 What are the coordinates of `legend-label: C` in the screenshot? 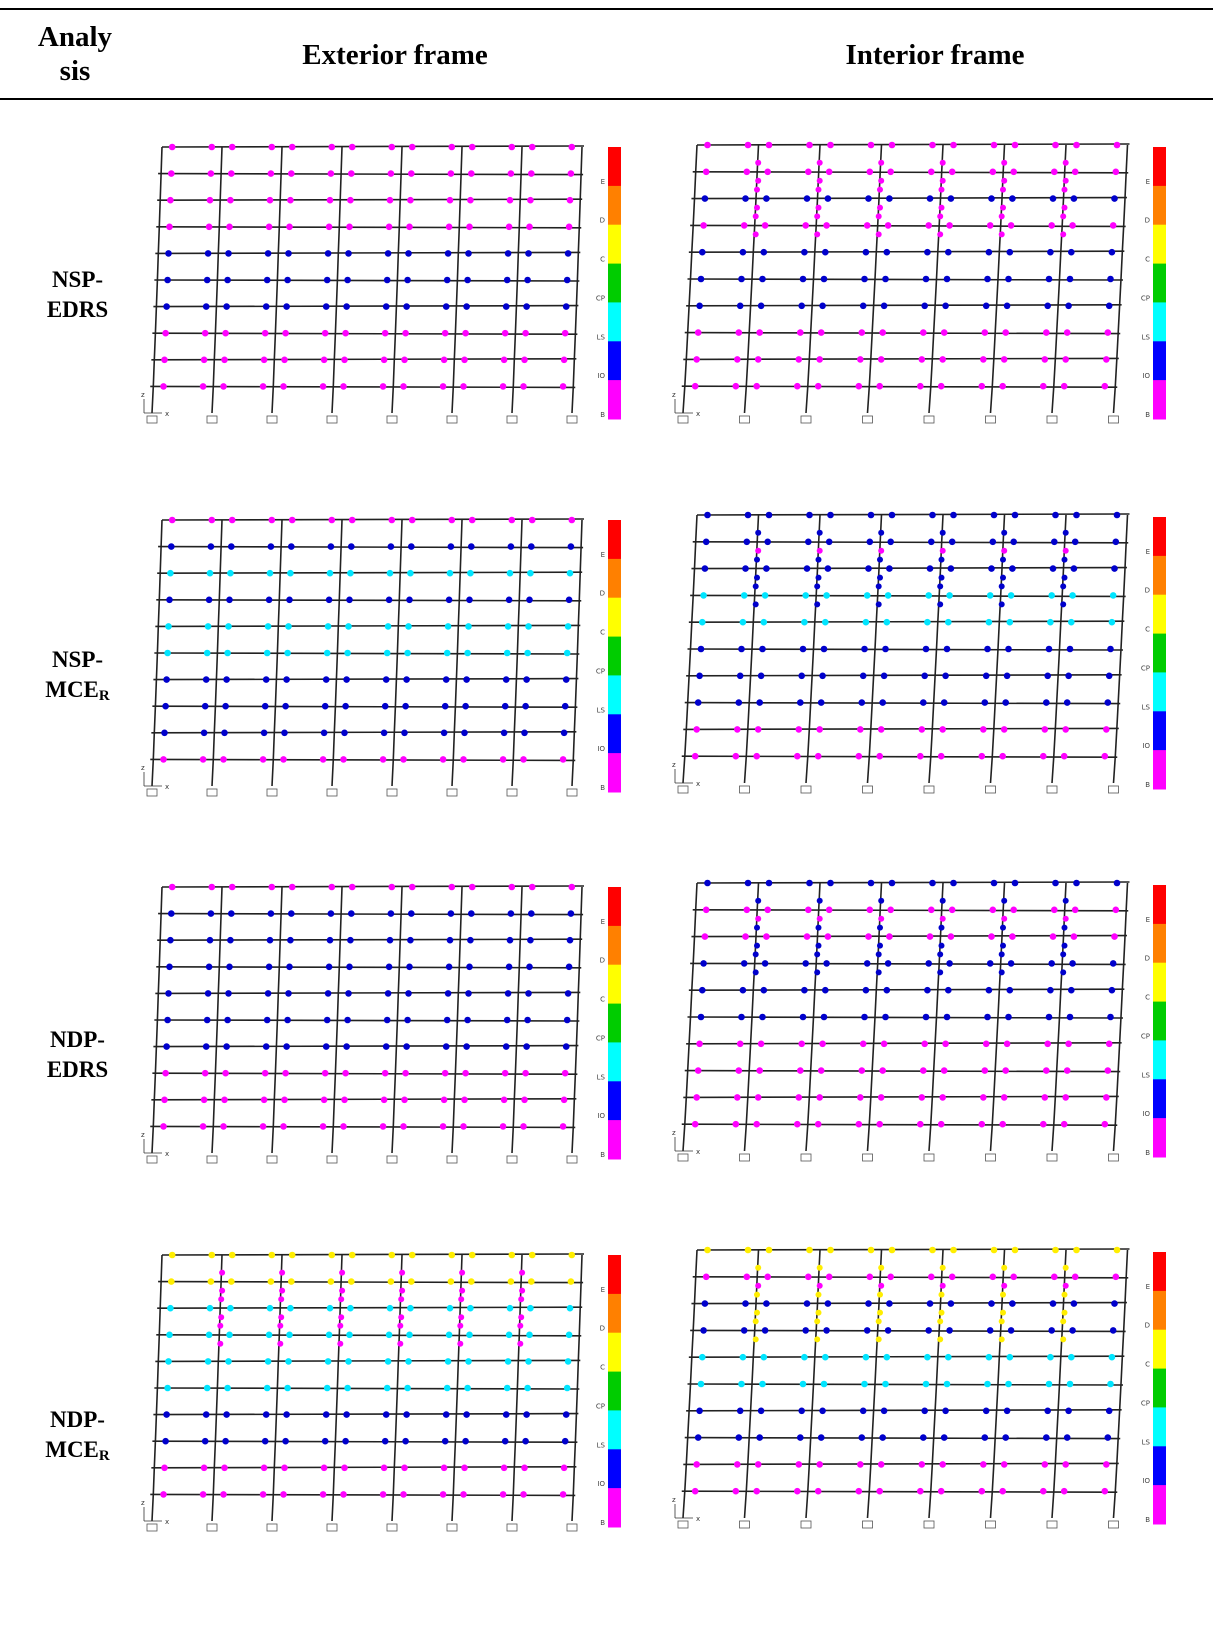 It's located at (1147, 1365).